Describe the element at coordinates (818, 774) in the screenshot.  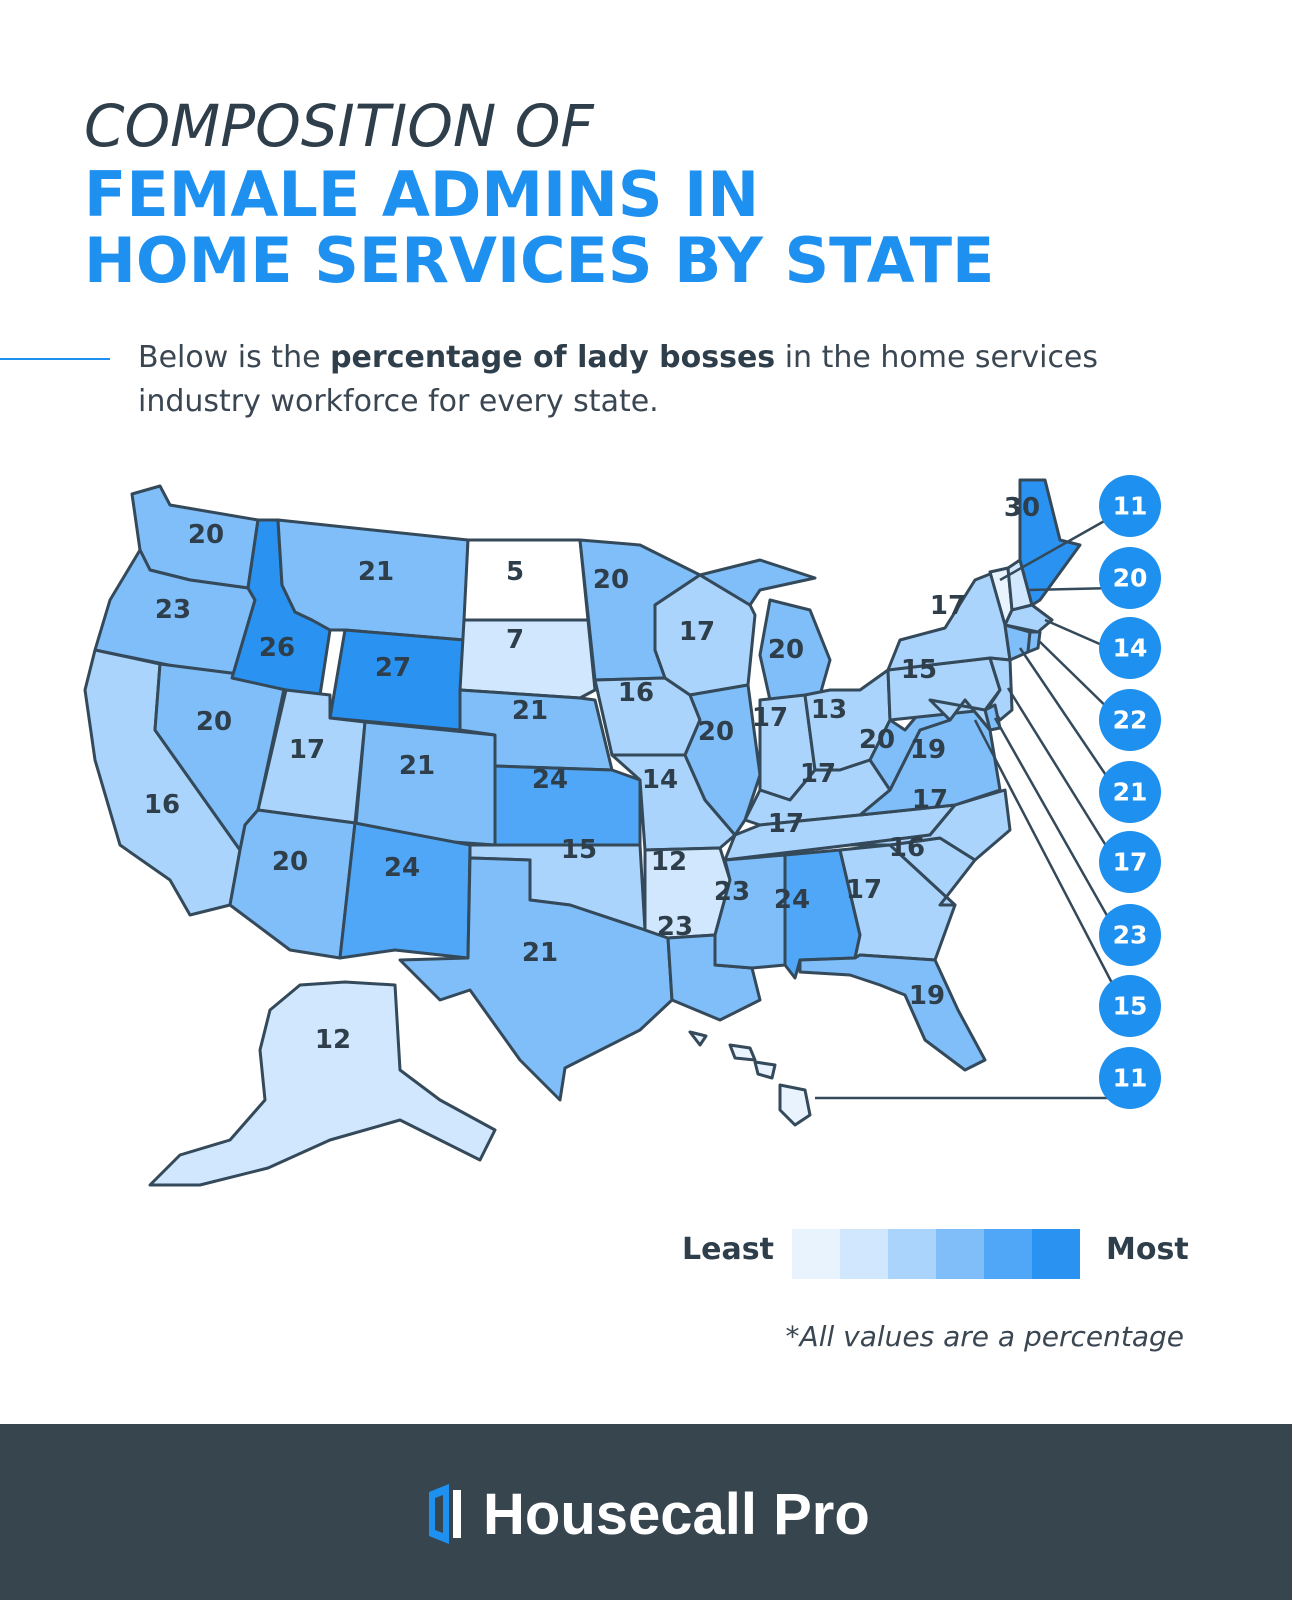
I see `state-value-KY: 17` at that location.